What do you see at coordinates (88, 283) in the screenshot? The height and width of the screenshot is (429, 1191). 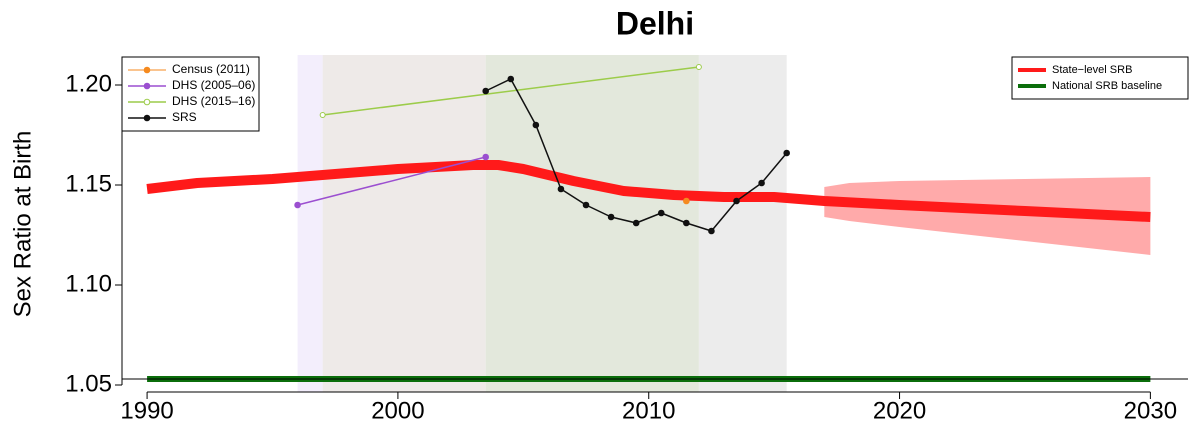 I see `y-tick-label: 1.10` at bounding box center [88, 283].